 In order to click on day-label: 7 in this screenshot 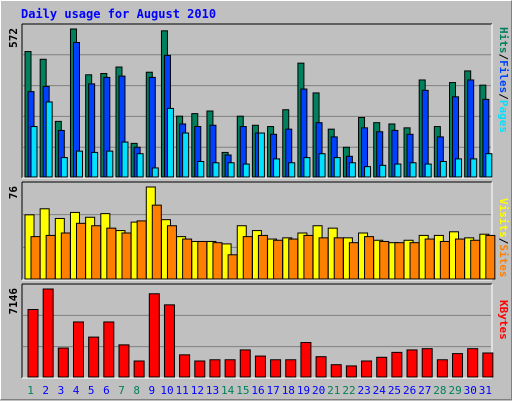, I will do `click(121, 390)`.